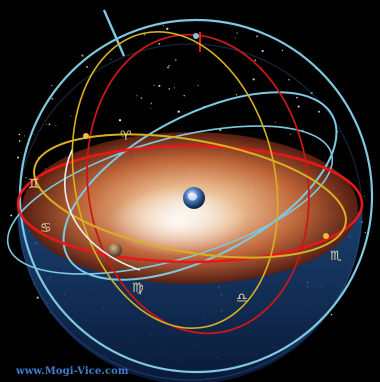 The image size is (380, 382). I want to click on moon-icon, so click(115, 250).